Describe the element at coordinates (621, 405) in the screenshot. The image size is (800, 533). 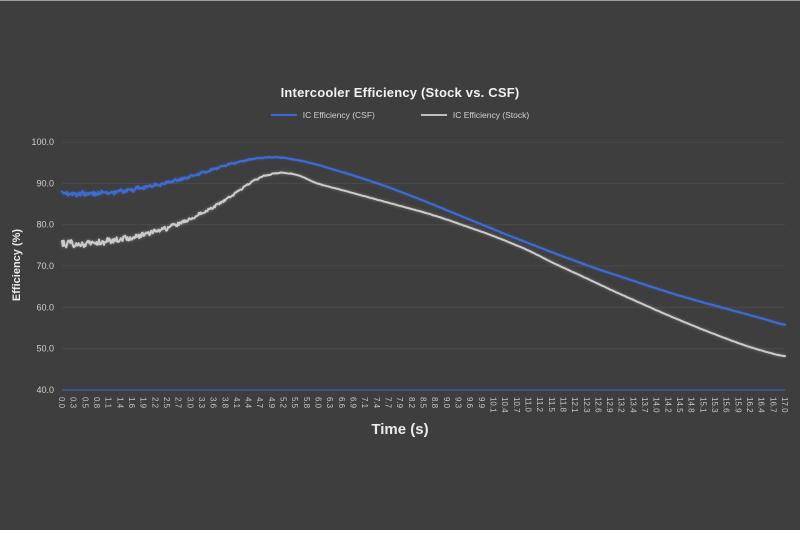
I see `x-tick-label: 13.2` at that location.